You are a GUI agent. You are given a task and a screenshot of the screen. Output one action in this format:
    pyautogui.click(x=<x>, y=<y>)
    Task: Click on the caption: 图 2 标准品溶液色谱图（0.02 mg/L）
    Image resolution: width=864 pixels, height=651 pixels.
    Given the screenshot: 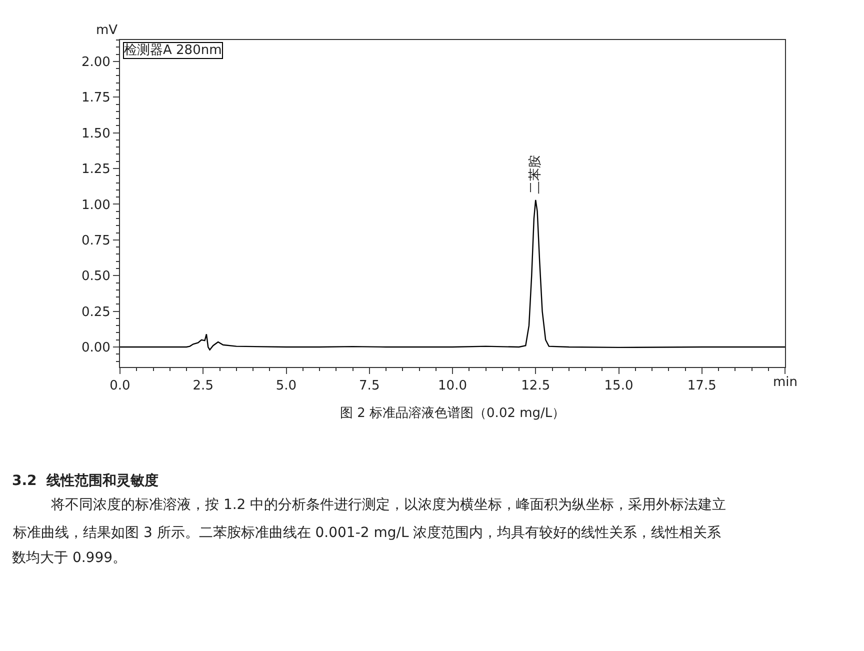 What is the action you would take?
    pyautogui.click(x=453, y=413)
    